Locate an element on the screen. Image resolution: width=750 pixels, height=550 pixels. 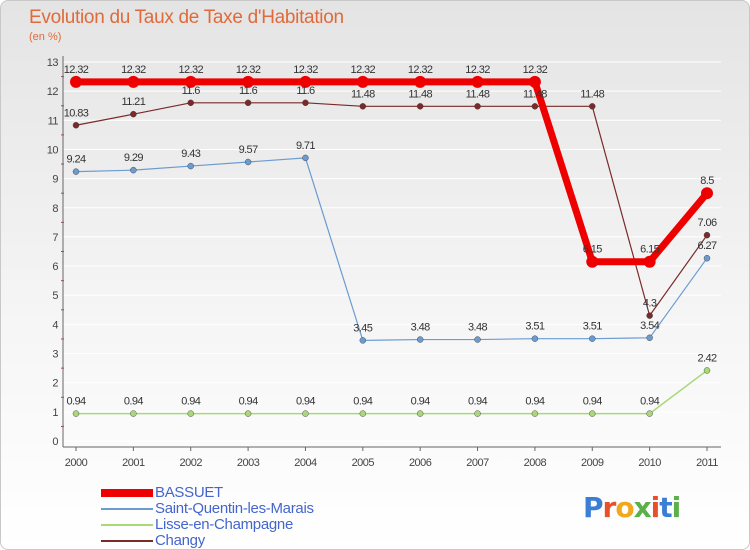
data-label-lisse-en-champagne-2001: 0.94 is located at coordinates (133, 402).